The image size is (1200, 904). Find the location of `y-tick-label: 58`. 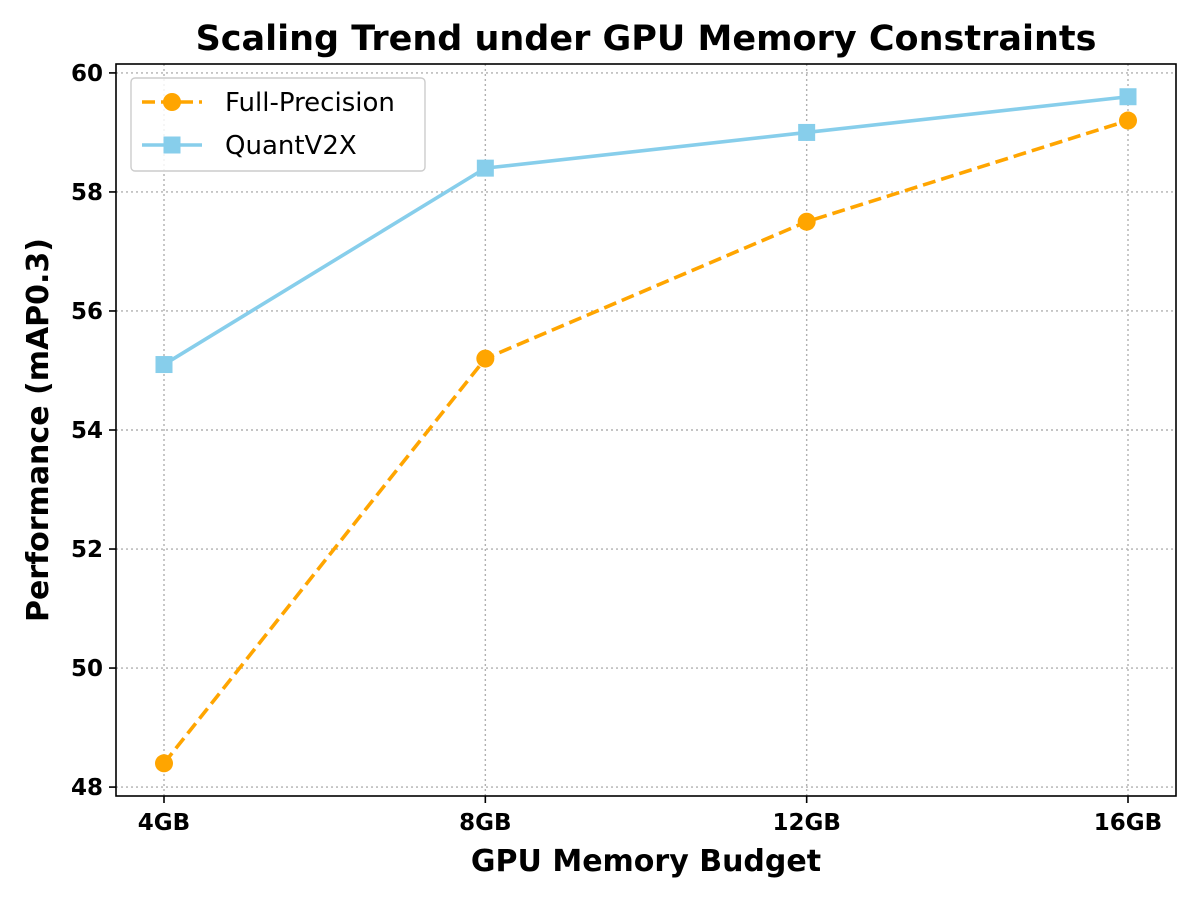

y-tick-label: 58 is located at coordinates (87, 193).